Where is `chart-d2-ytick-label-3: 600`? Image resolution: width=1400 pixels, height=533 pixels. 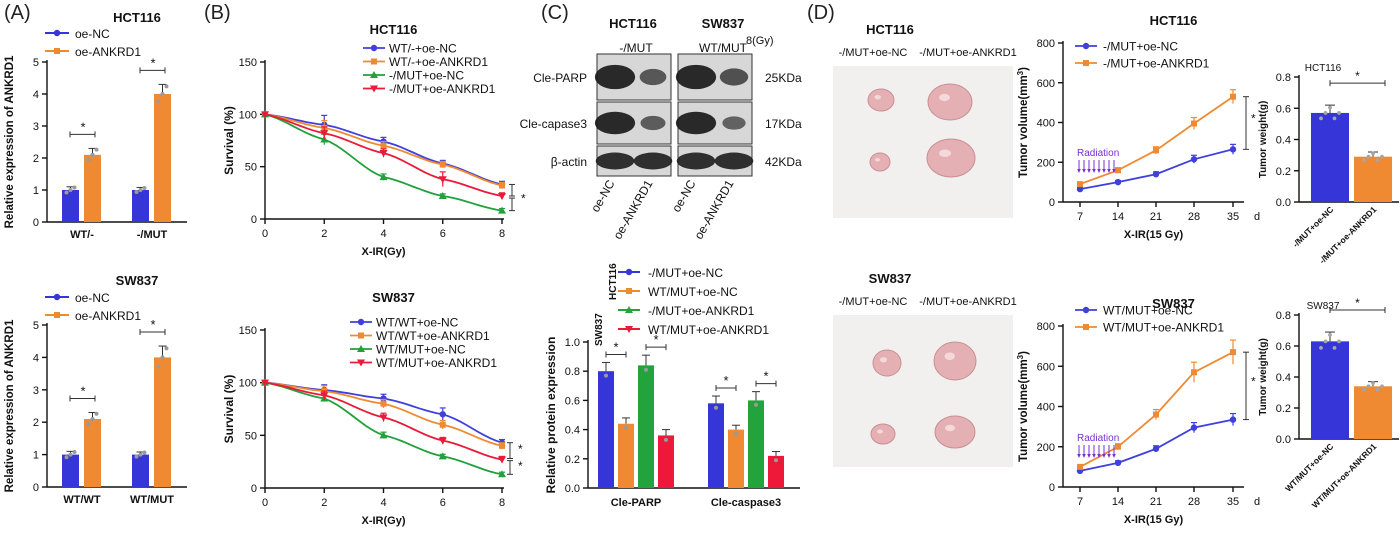
chart-d2-ytick-label-3: 600 is located at coordinates (1046, 367).